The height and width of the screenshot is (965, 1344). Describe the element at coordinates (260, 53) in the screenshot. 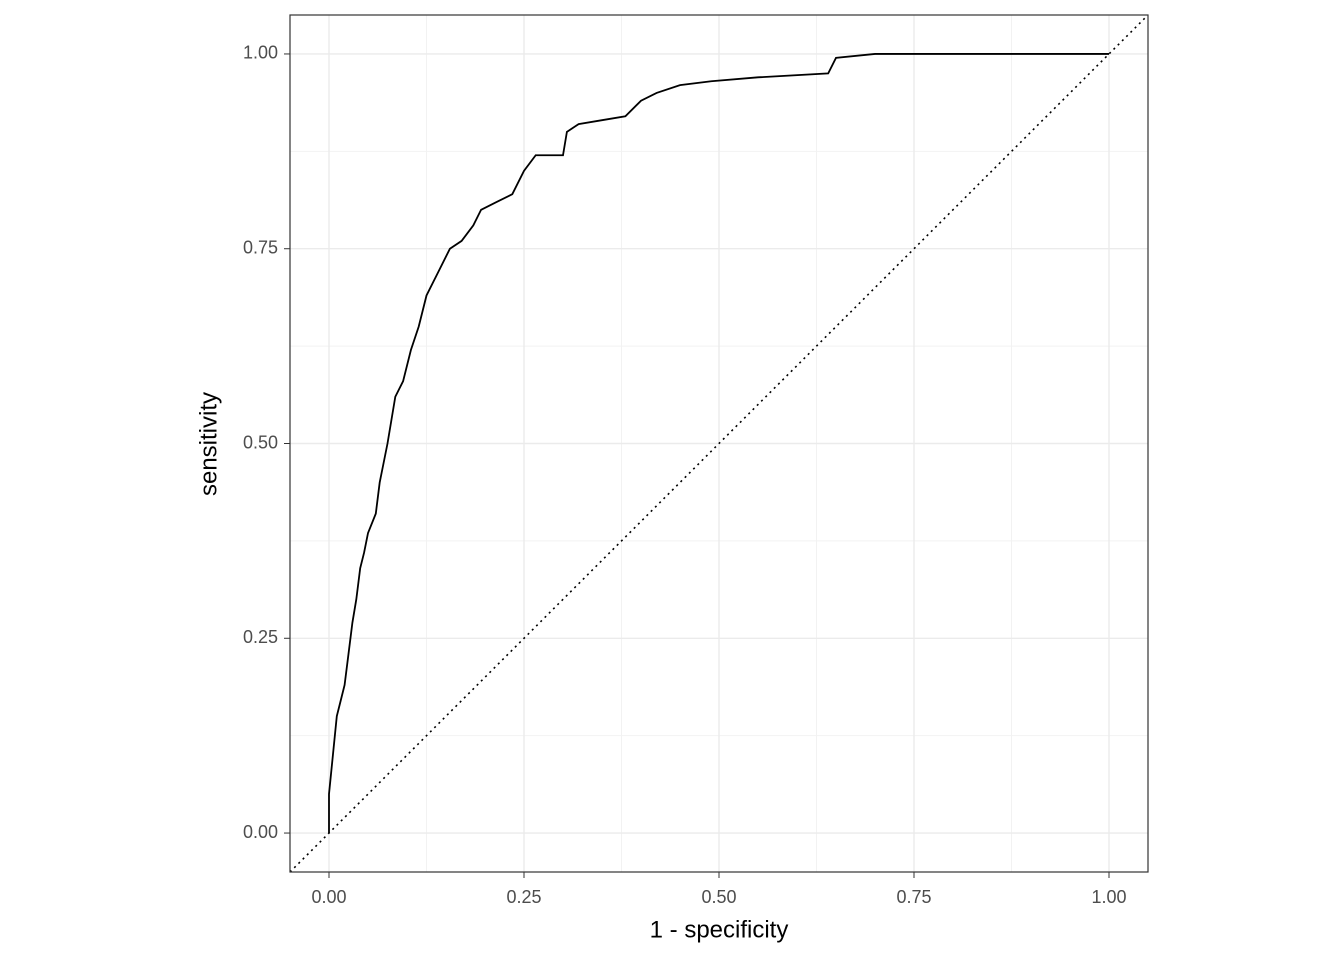

I see `y-tick-label: 1.00` at that location.